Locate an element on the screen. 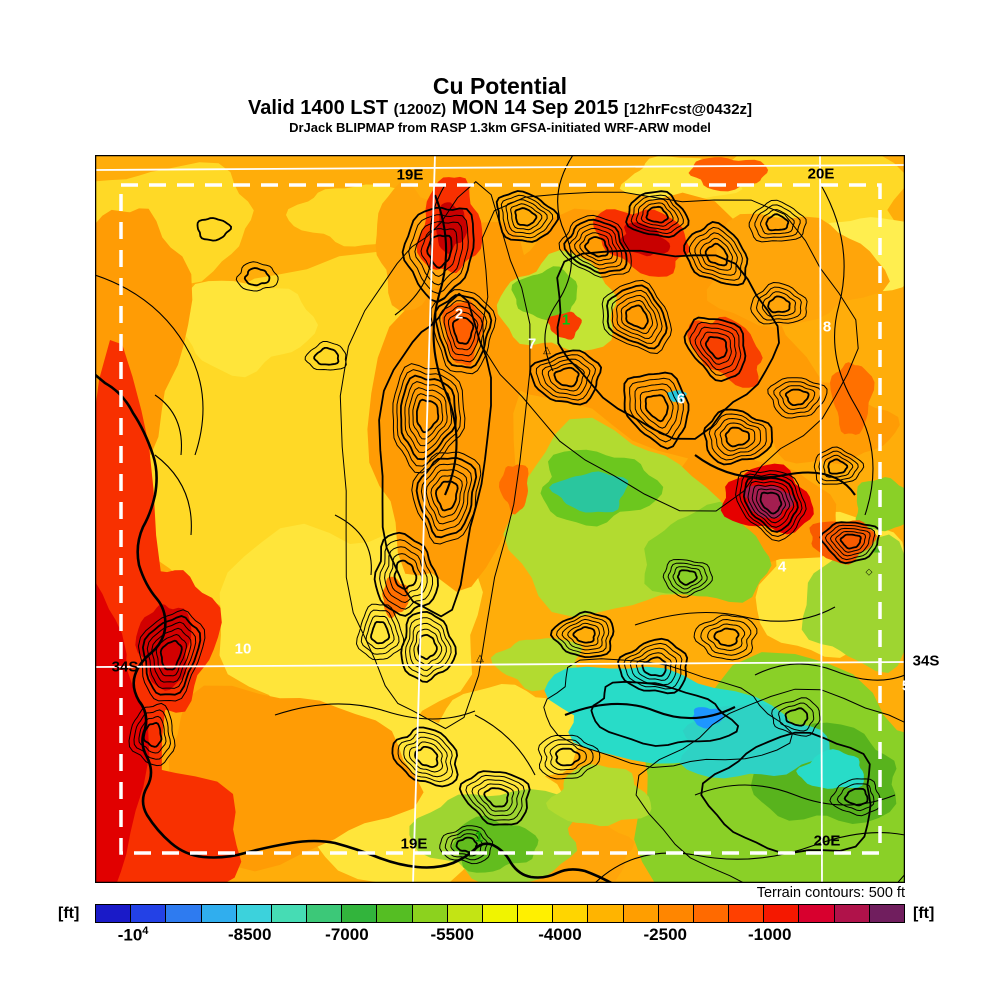  colorbar-tick: -104 is located at coordinates (133, 935).